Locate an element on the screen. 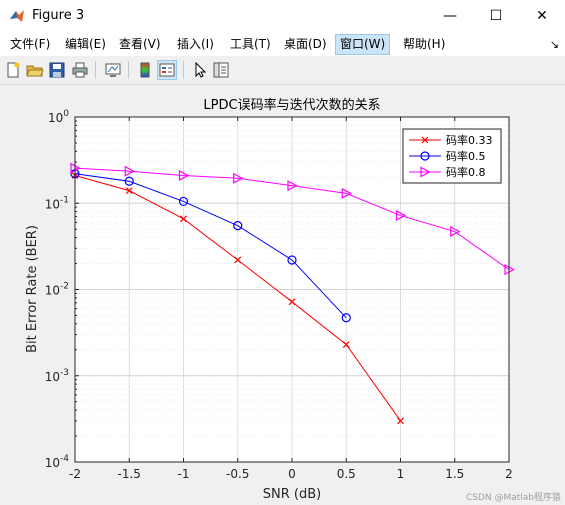 The width and height of the screenshot is (565, 505). menu-edit: 编辑(E) is located at coordinates (85, 44).